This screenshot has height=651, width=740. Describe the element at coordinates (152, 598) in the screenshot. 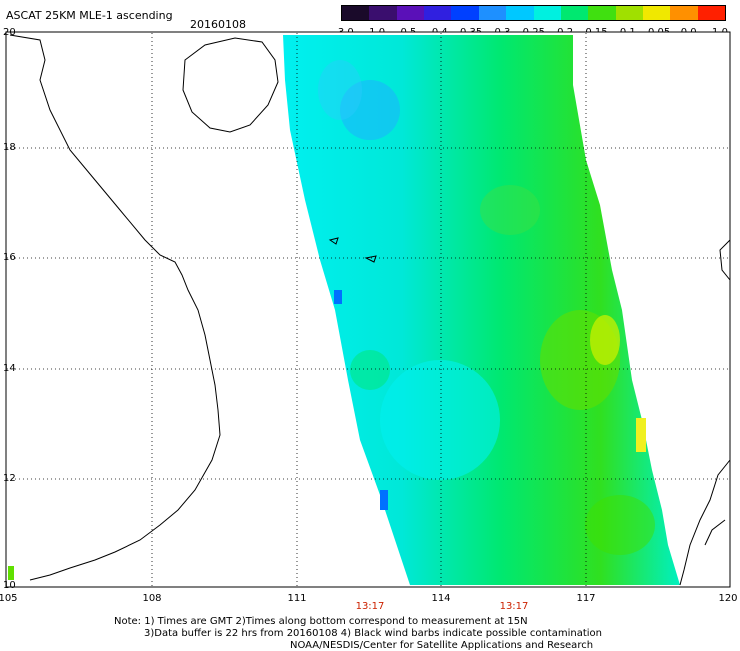

I see `longitude-label: 108` at that location.